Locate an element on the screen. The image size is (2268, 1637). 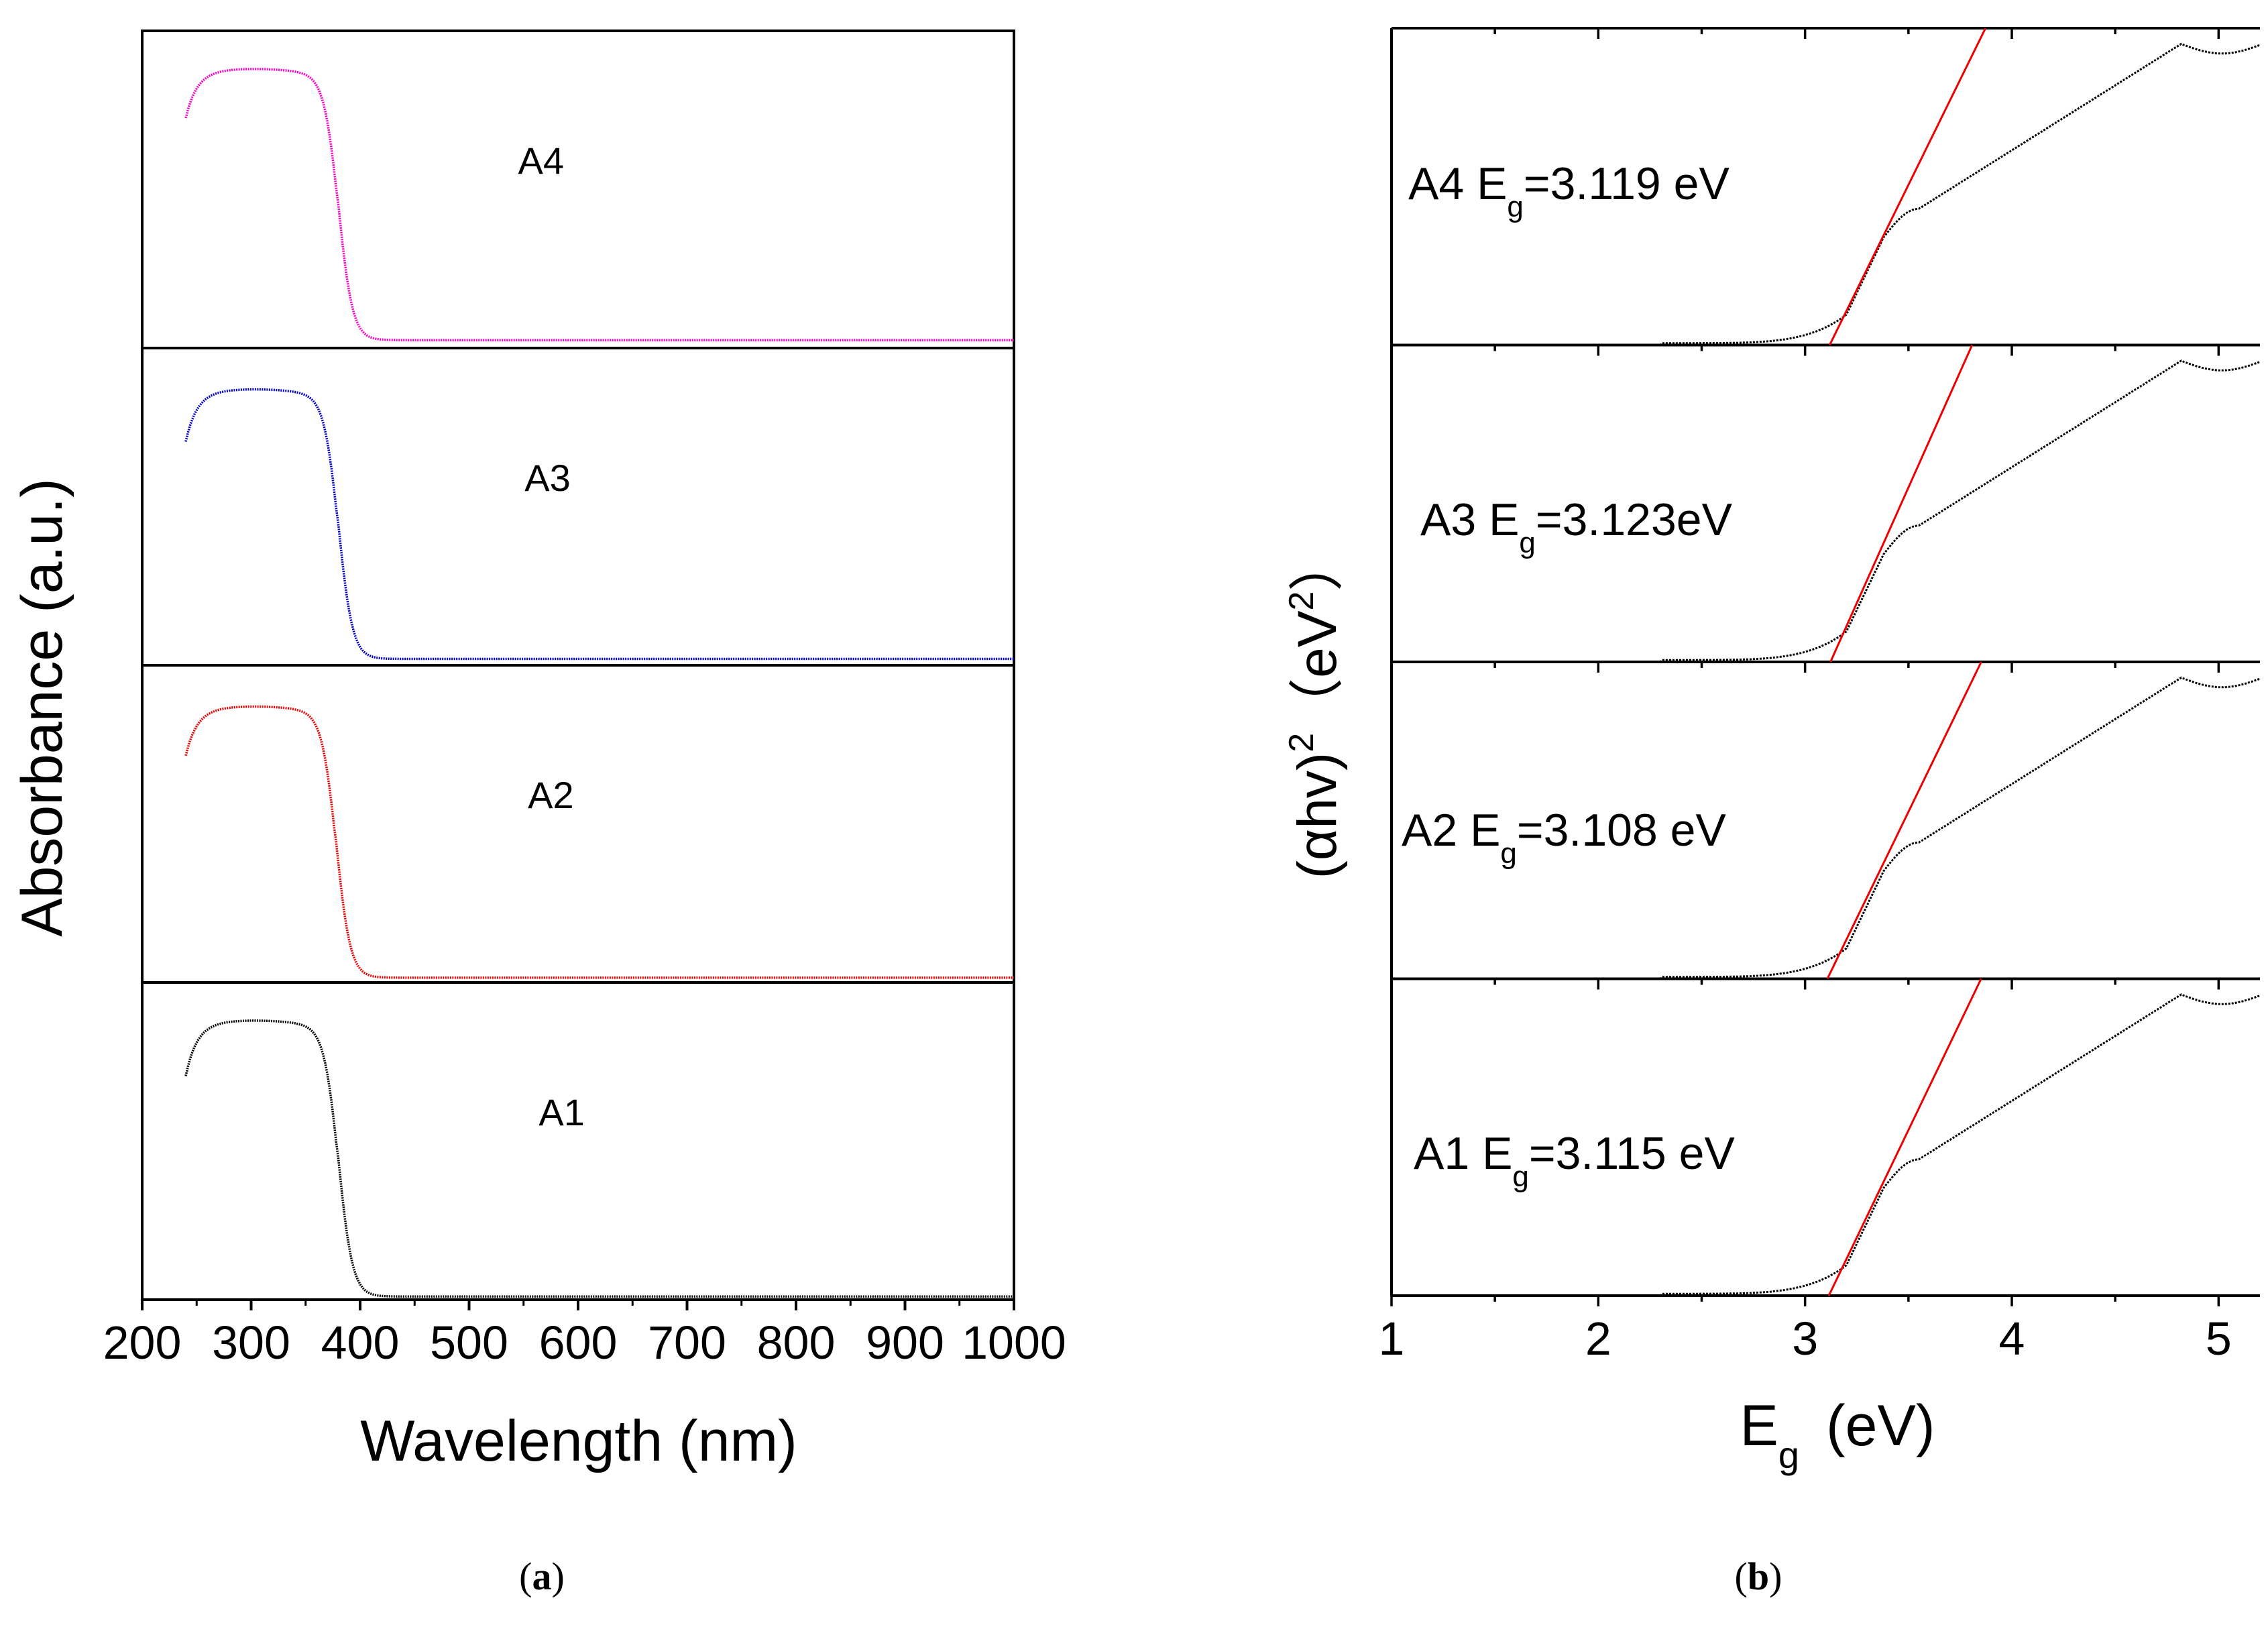
panel-a-x-tick-label: 500 is located at coordinates (469, 1342).